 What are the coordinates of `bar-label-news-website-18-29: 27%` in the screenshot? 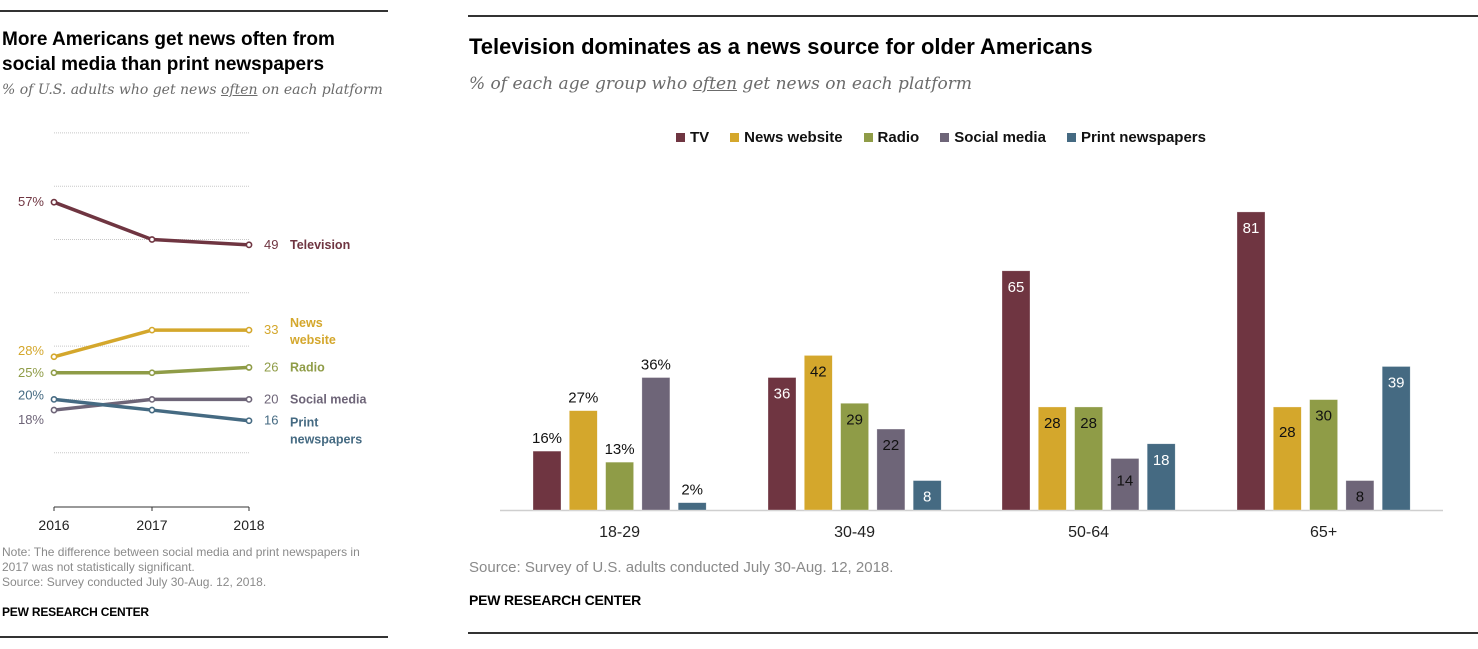 It's located at (583, 398).